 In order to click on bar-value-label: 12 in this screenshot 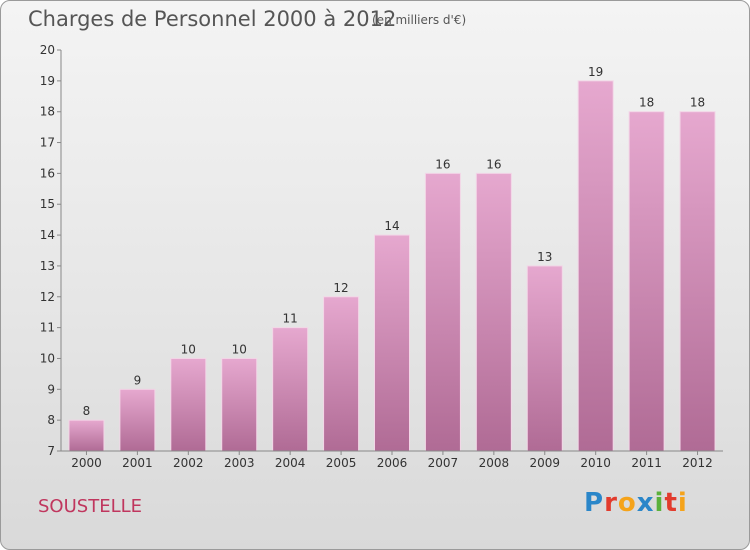, I will do `click(340, 288)`.